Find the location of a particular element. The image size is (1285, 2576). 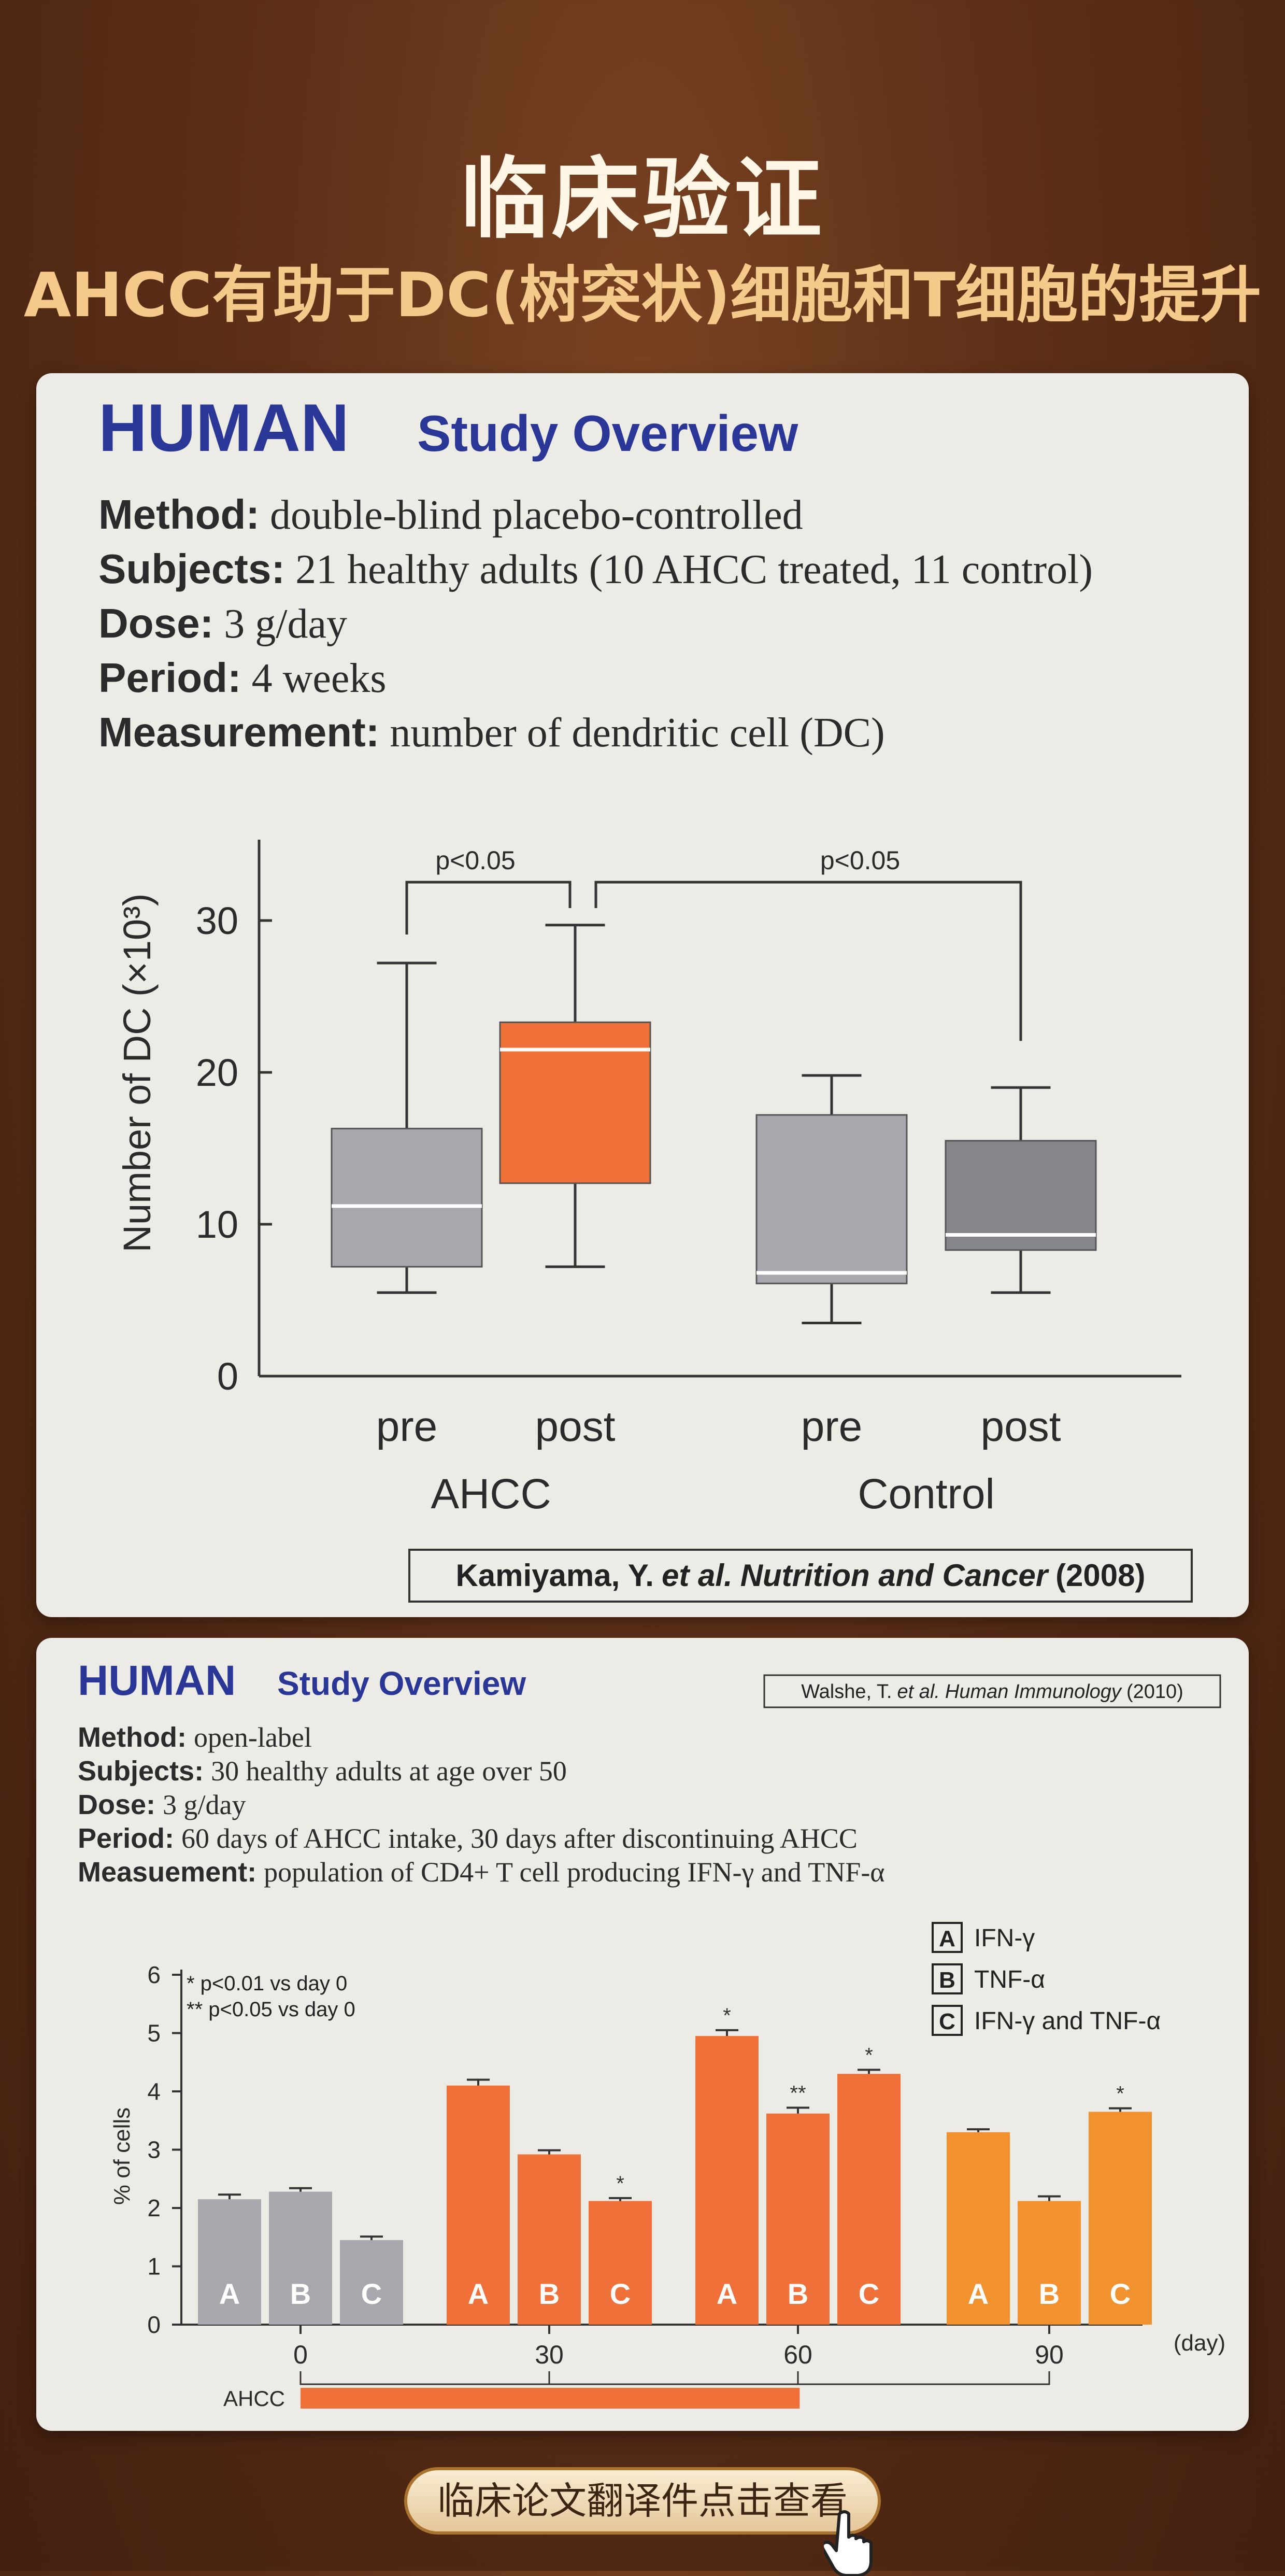

y-tick-label: 1 is located at coordinates (154, 2266).